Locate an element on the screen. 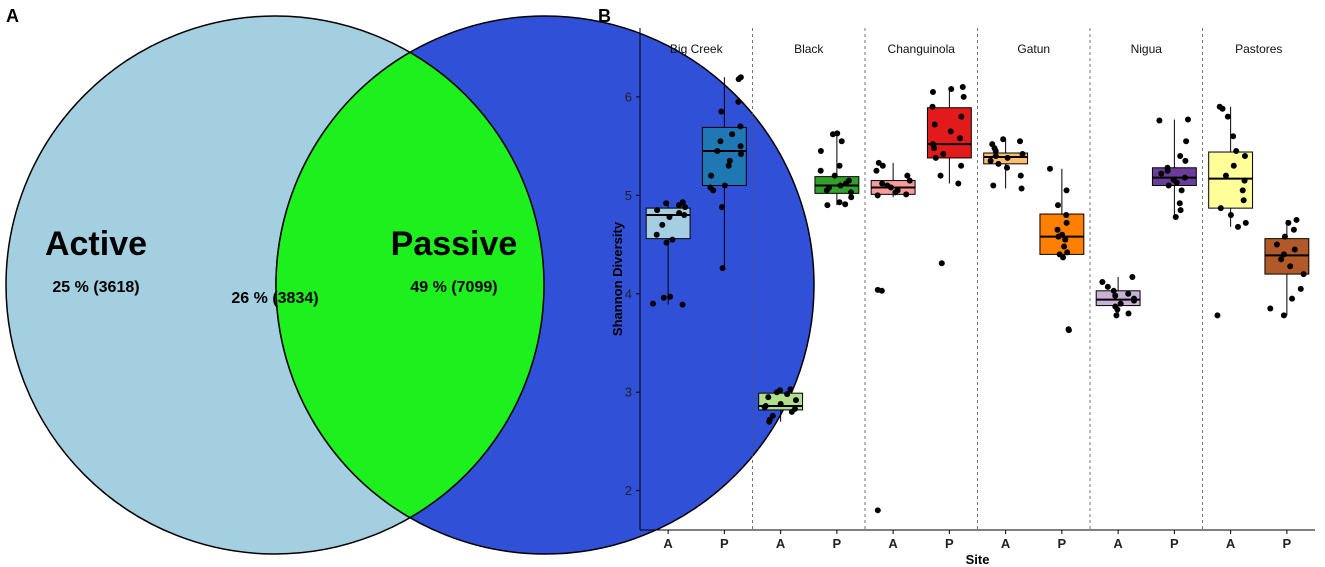 Image resolution: width=1325 pixels, height=567 pixels. y-tick-label: 3 is located at coordinates (628, 392).